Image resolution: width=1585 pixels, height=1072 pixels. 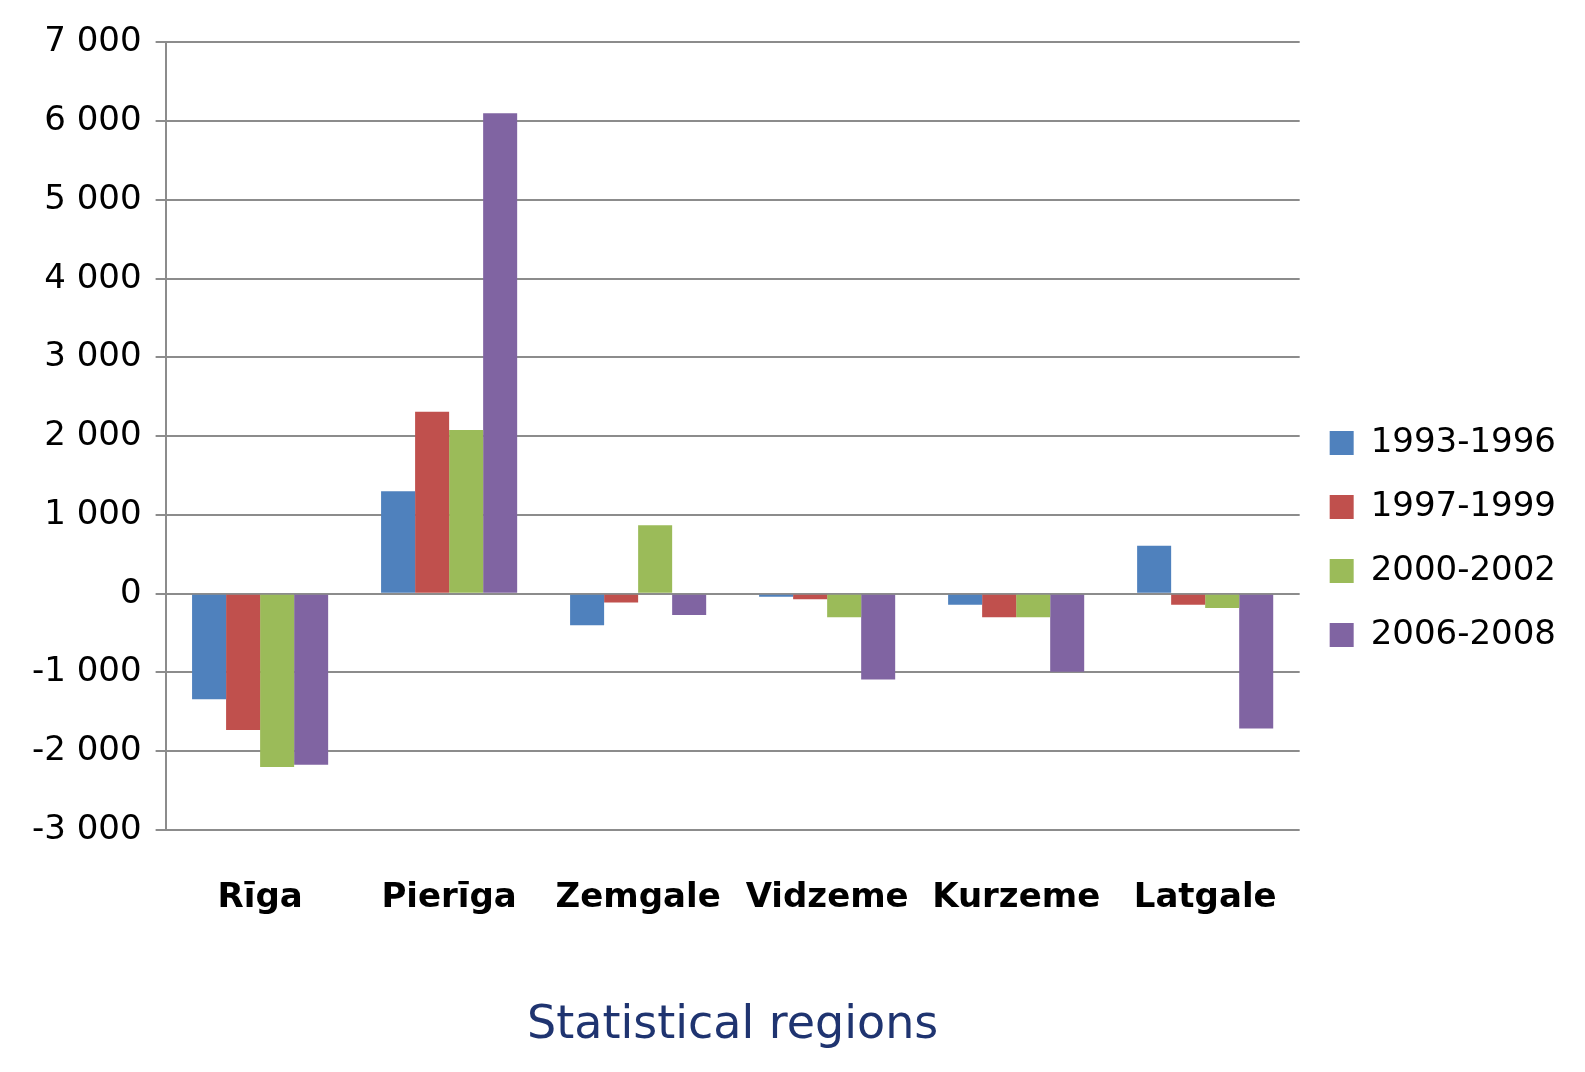 I want to click on x-tick-label: Zemgale, so click(x=638, y=895).